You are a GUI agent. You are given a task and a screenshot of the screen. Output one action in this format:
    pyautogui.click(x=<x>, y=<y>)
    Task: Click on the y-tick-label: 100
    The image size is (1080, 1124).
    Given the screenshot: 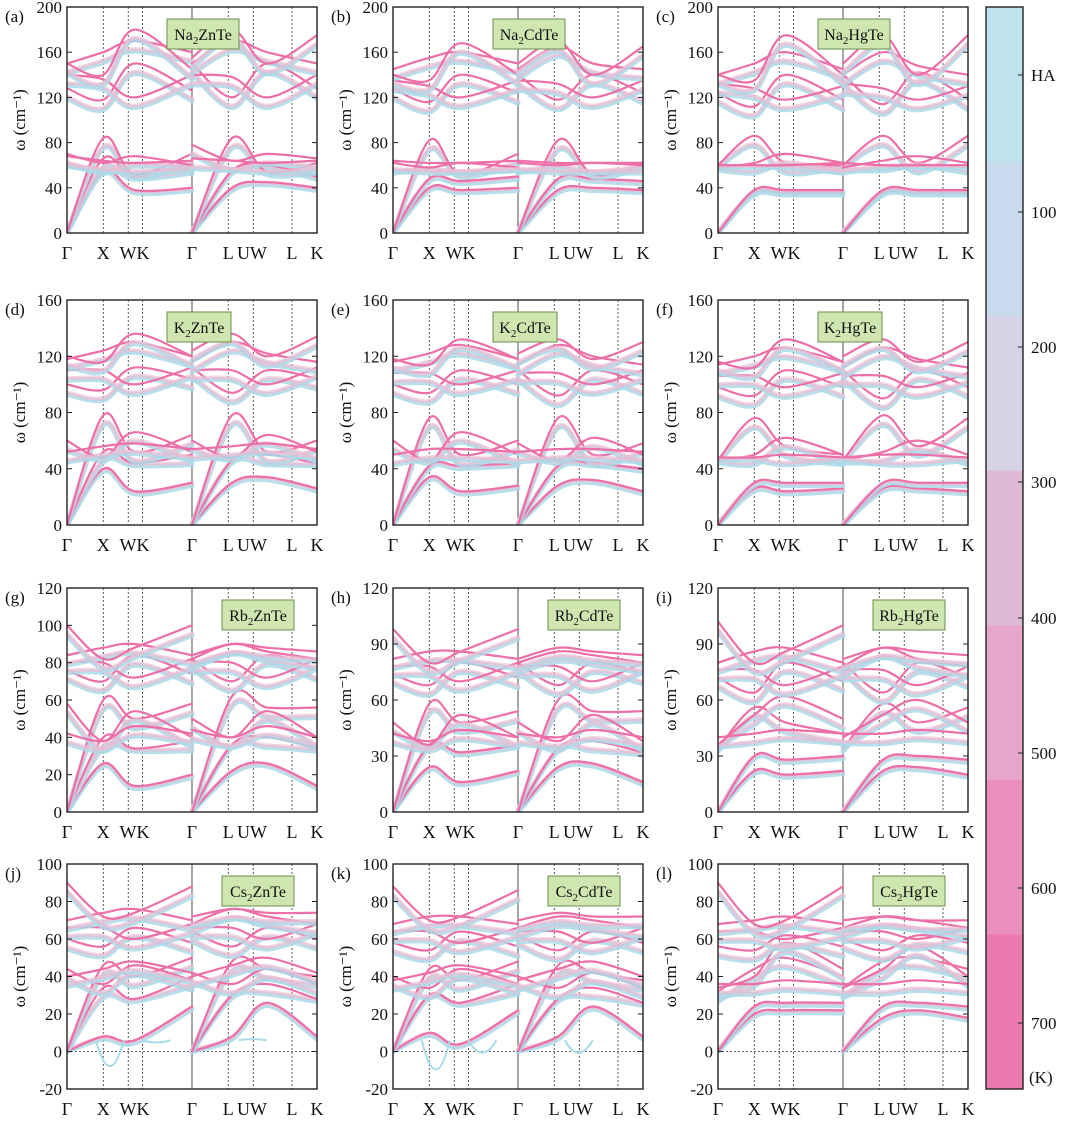 What is the action you would take?
    pyautogui.click(x=50, y=625)
    